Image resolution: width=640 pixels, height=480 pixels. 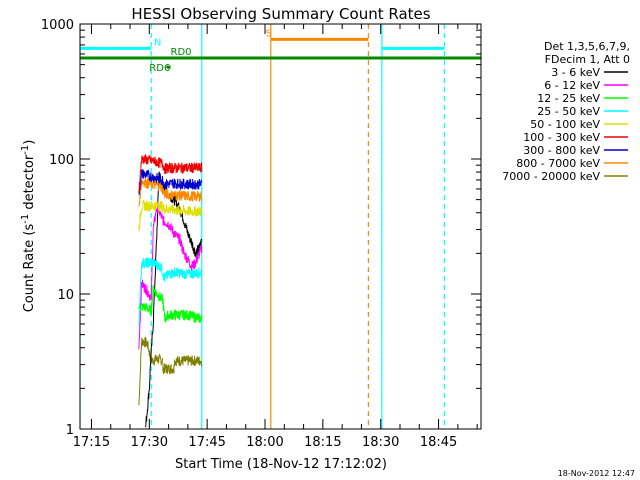 What do you see at coordinates (380, 442) in the screenshot?
I see `x-tick-label: 18:30` at bounding box center [380, 442].